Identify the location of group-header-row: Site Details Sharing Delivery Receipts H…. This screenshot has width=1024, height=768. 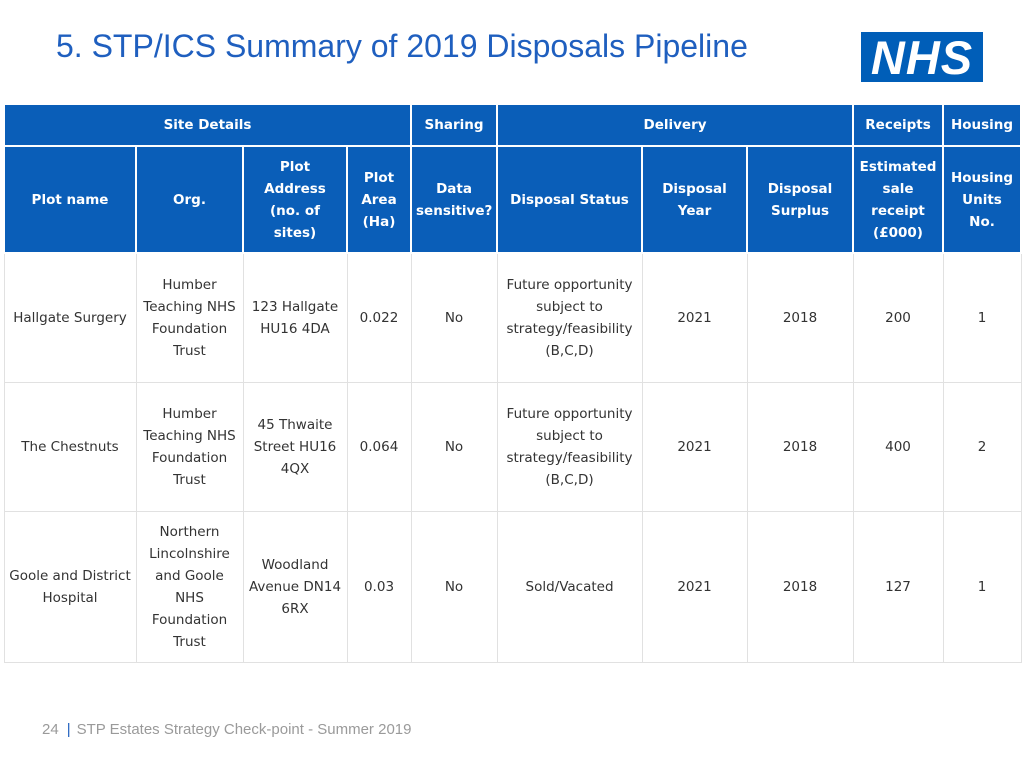
(512, 125).